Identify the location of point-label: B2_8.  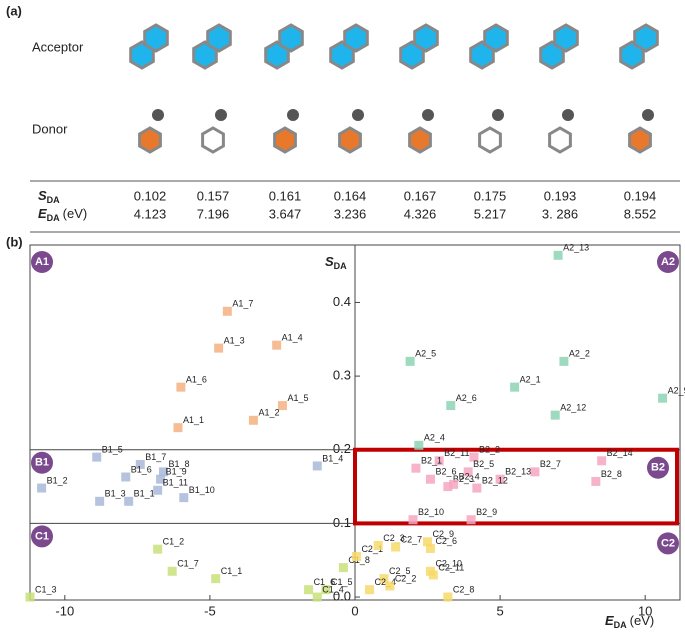
(611, 474).